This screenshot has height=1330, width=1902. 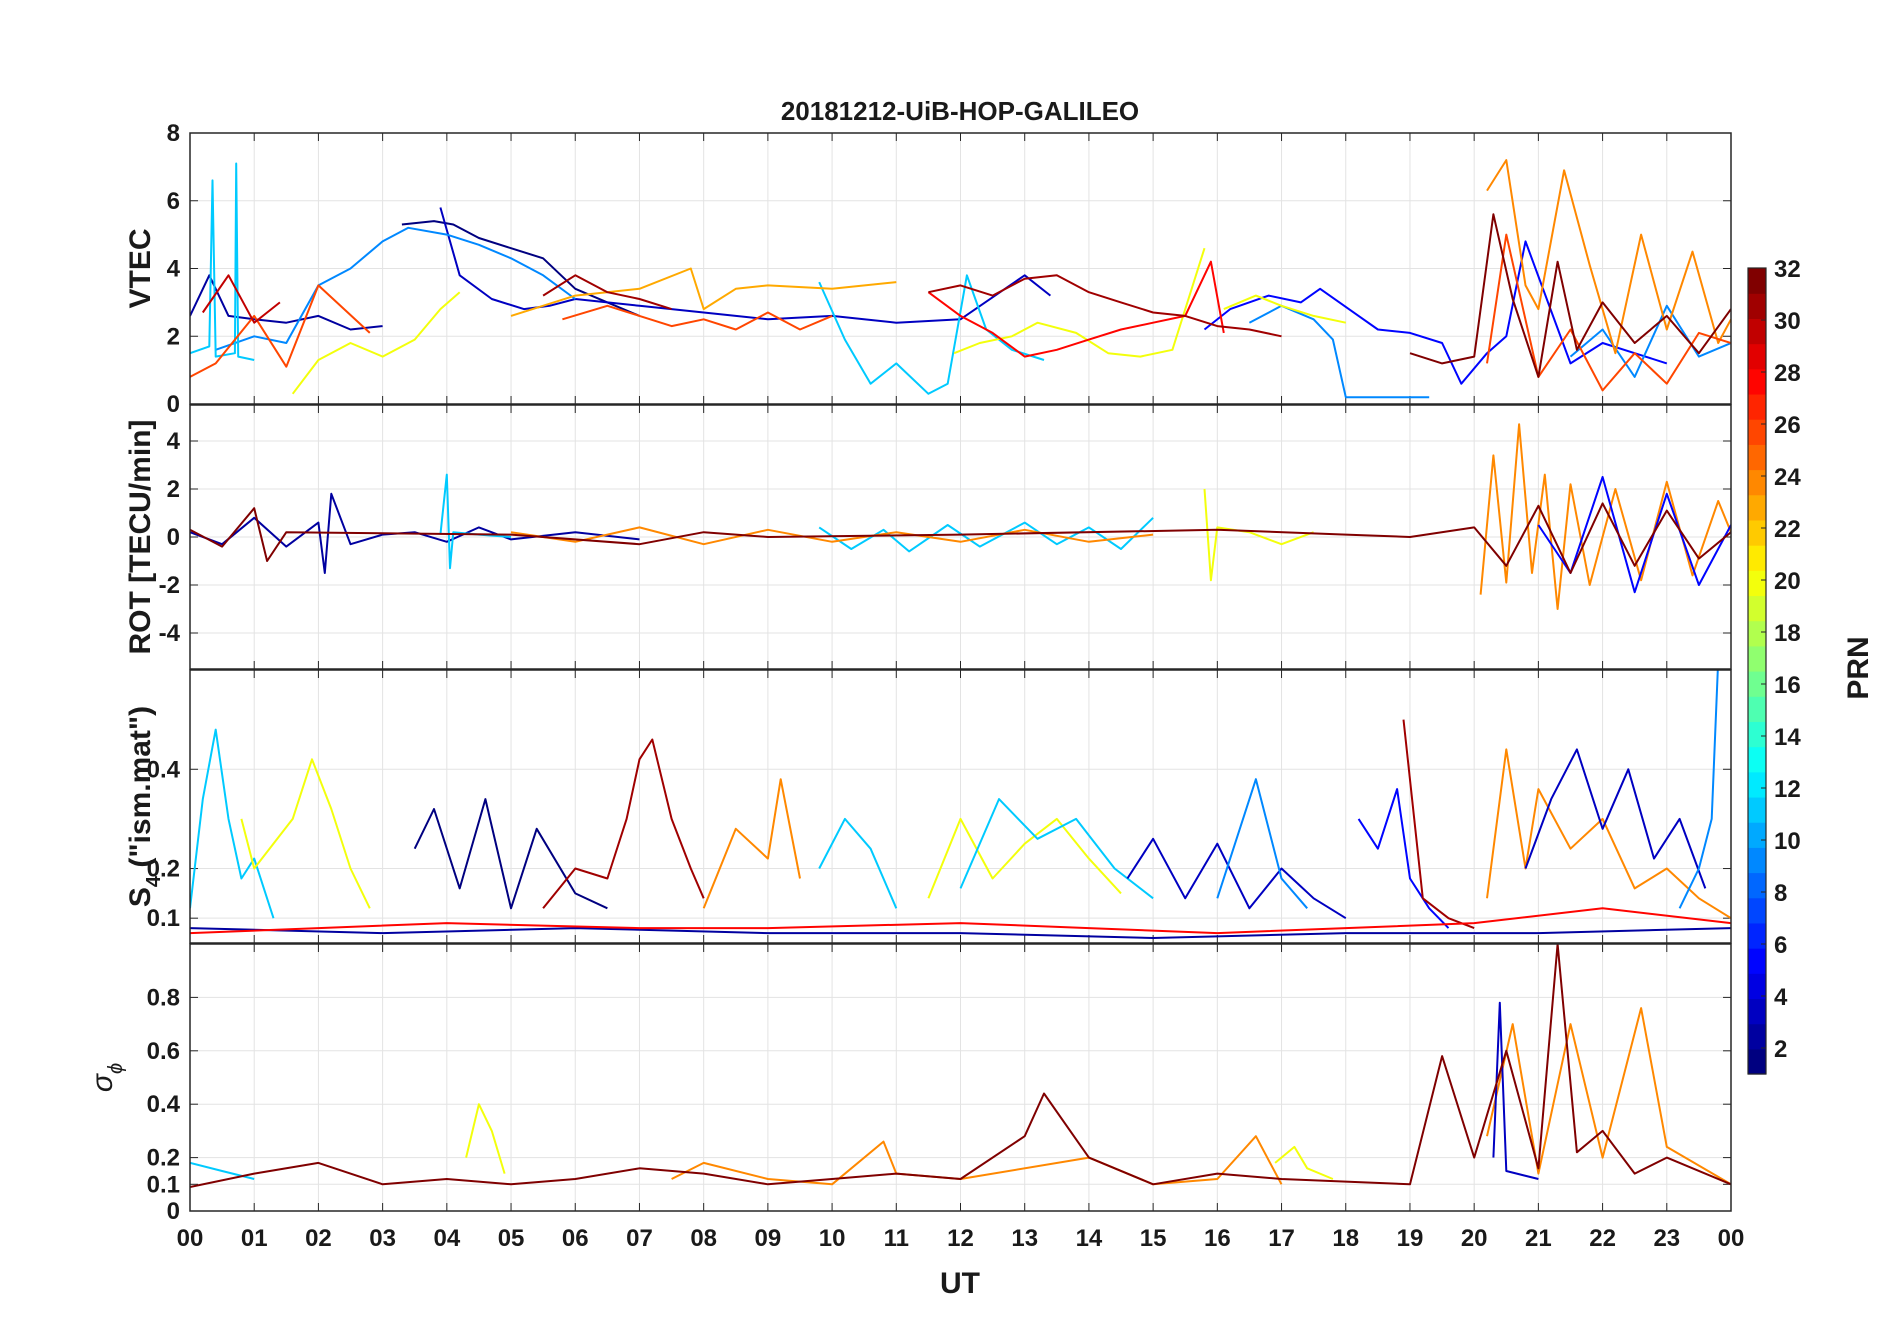 What do you see at coordinates (173, 133) in the screenshot?
I see `vtec-y-tick-label: 8` at bounding box center [173, 133].